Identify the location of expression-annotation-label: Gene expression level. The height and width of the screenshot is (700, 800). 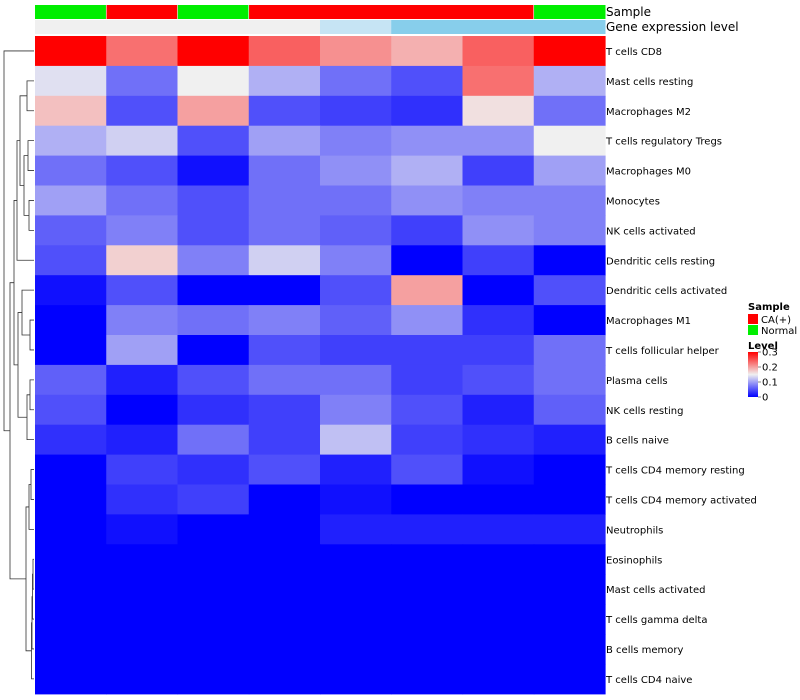
(672, 27).